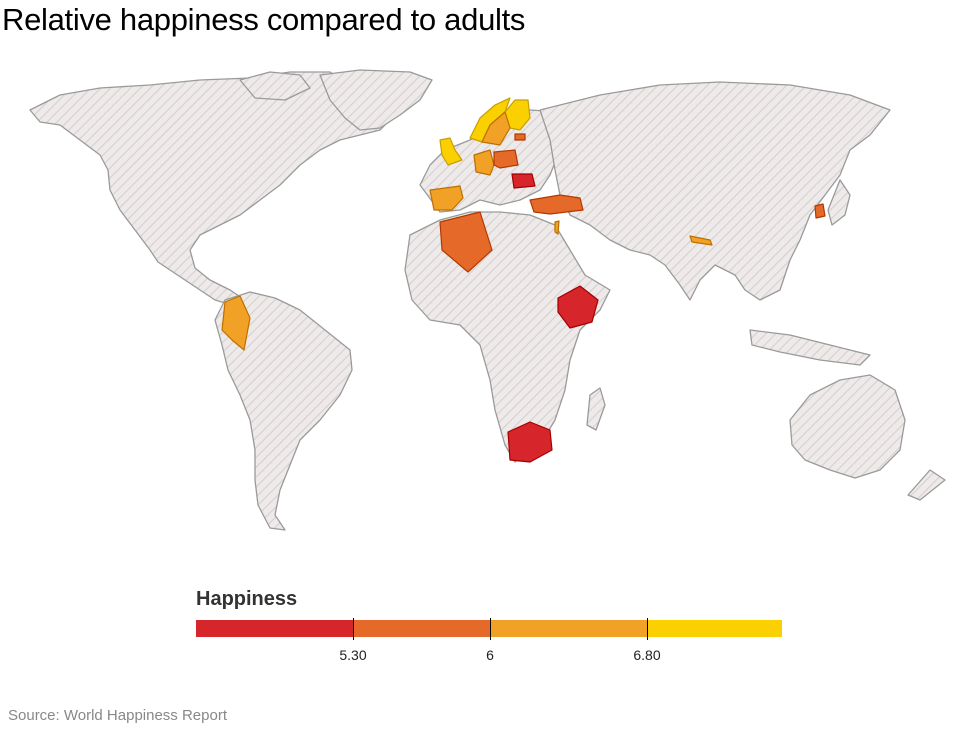 The image size is (980, 735). Describe the element at coordinates (820, 211) in the screenshot. I see `country-south-korea` at that location.